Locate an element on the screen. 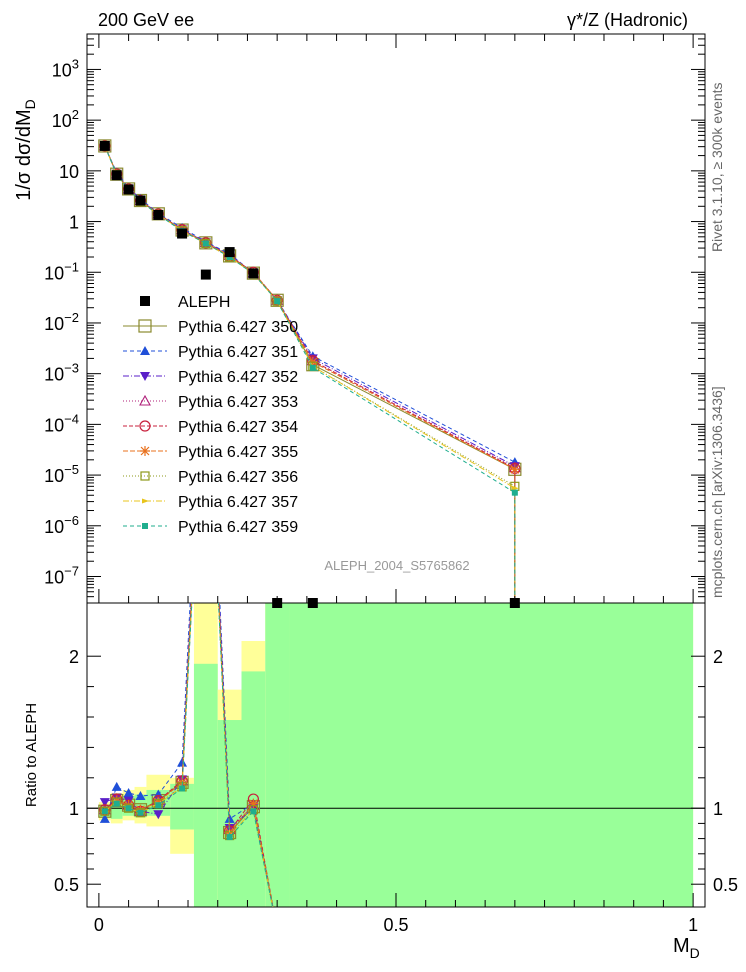 This screenshot has width=746, height=972. legend-label-0: Pythia 6.427 350 is located at coordinates (238, 327).